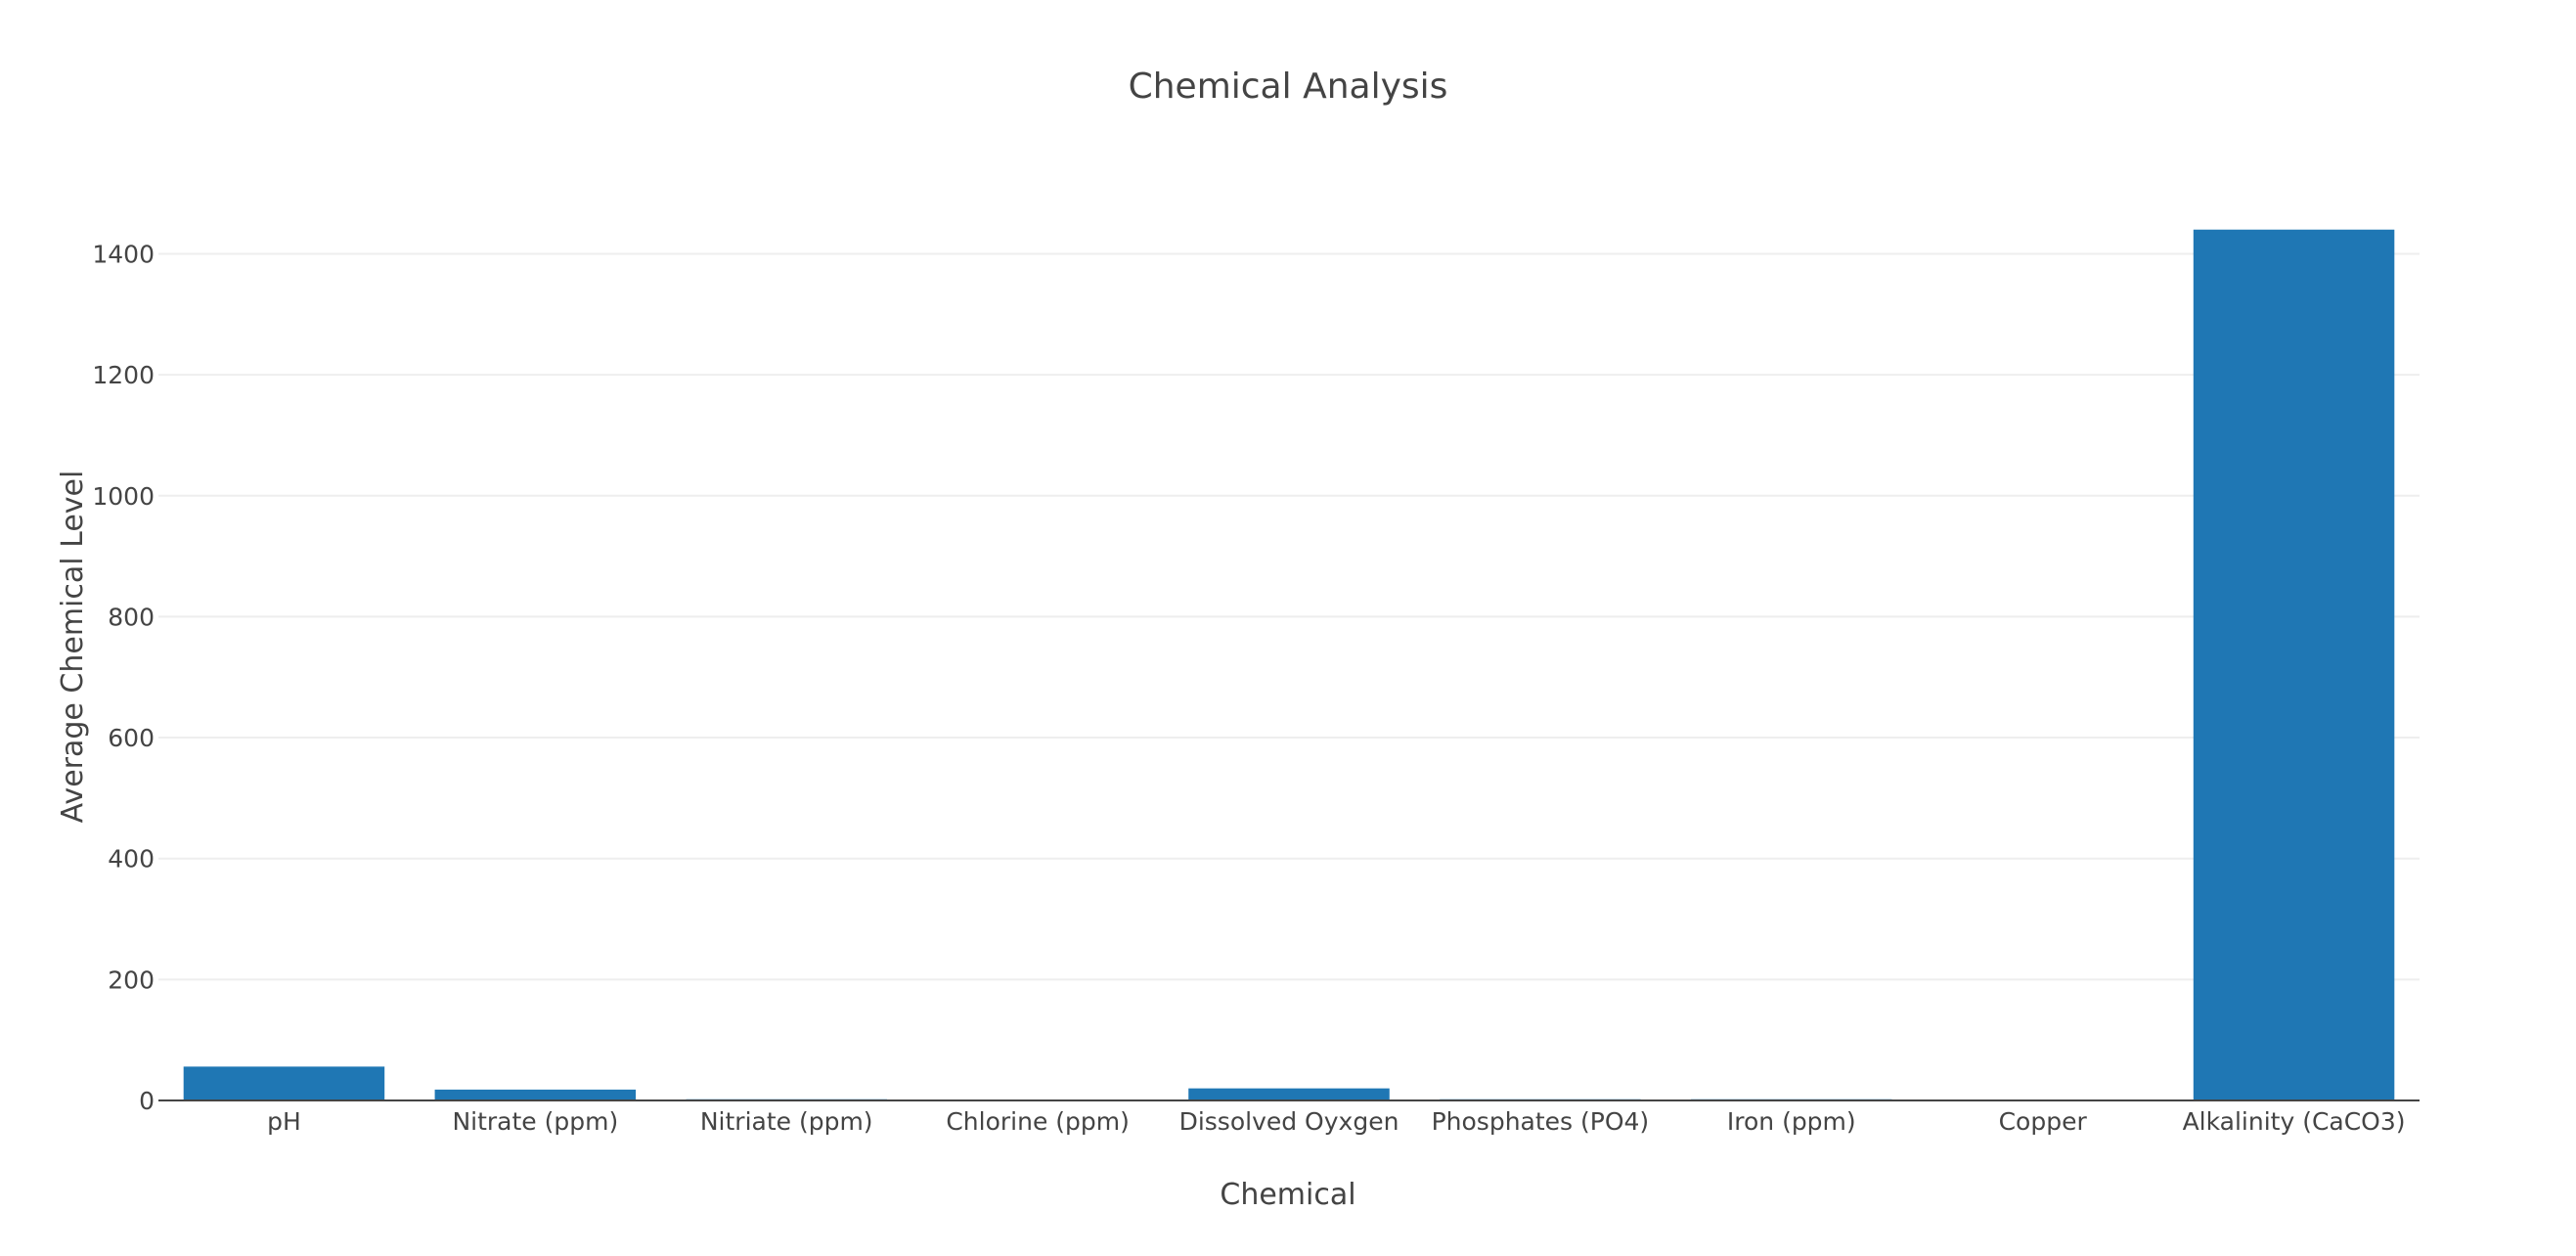  What do you see at coordinates (284, 1121) in the screenshot?
I see `x-tick-label: pH` at bounding box center [284, 1121].